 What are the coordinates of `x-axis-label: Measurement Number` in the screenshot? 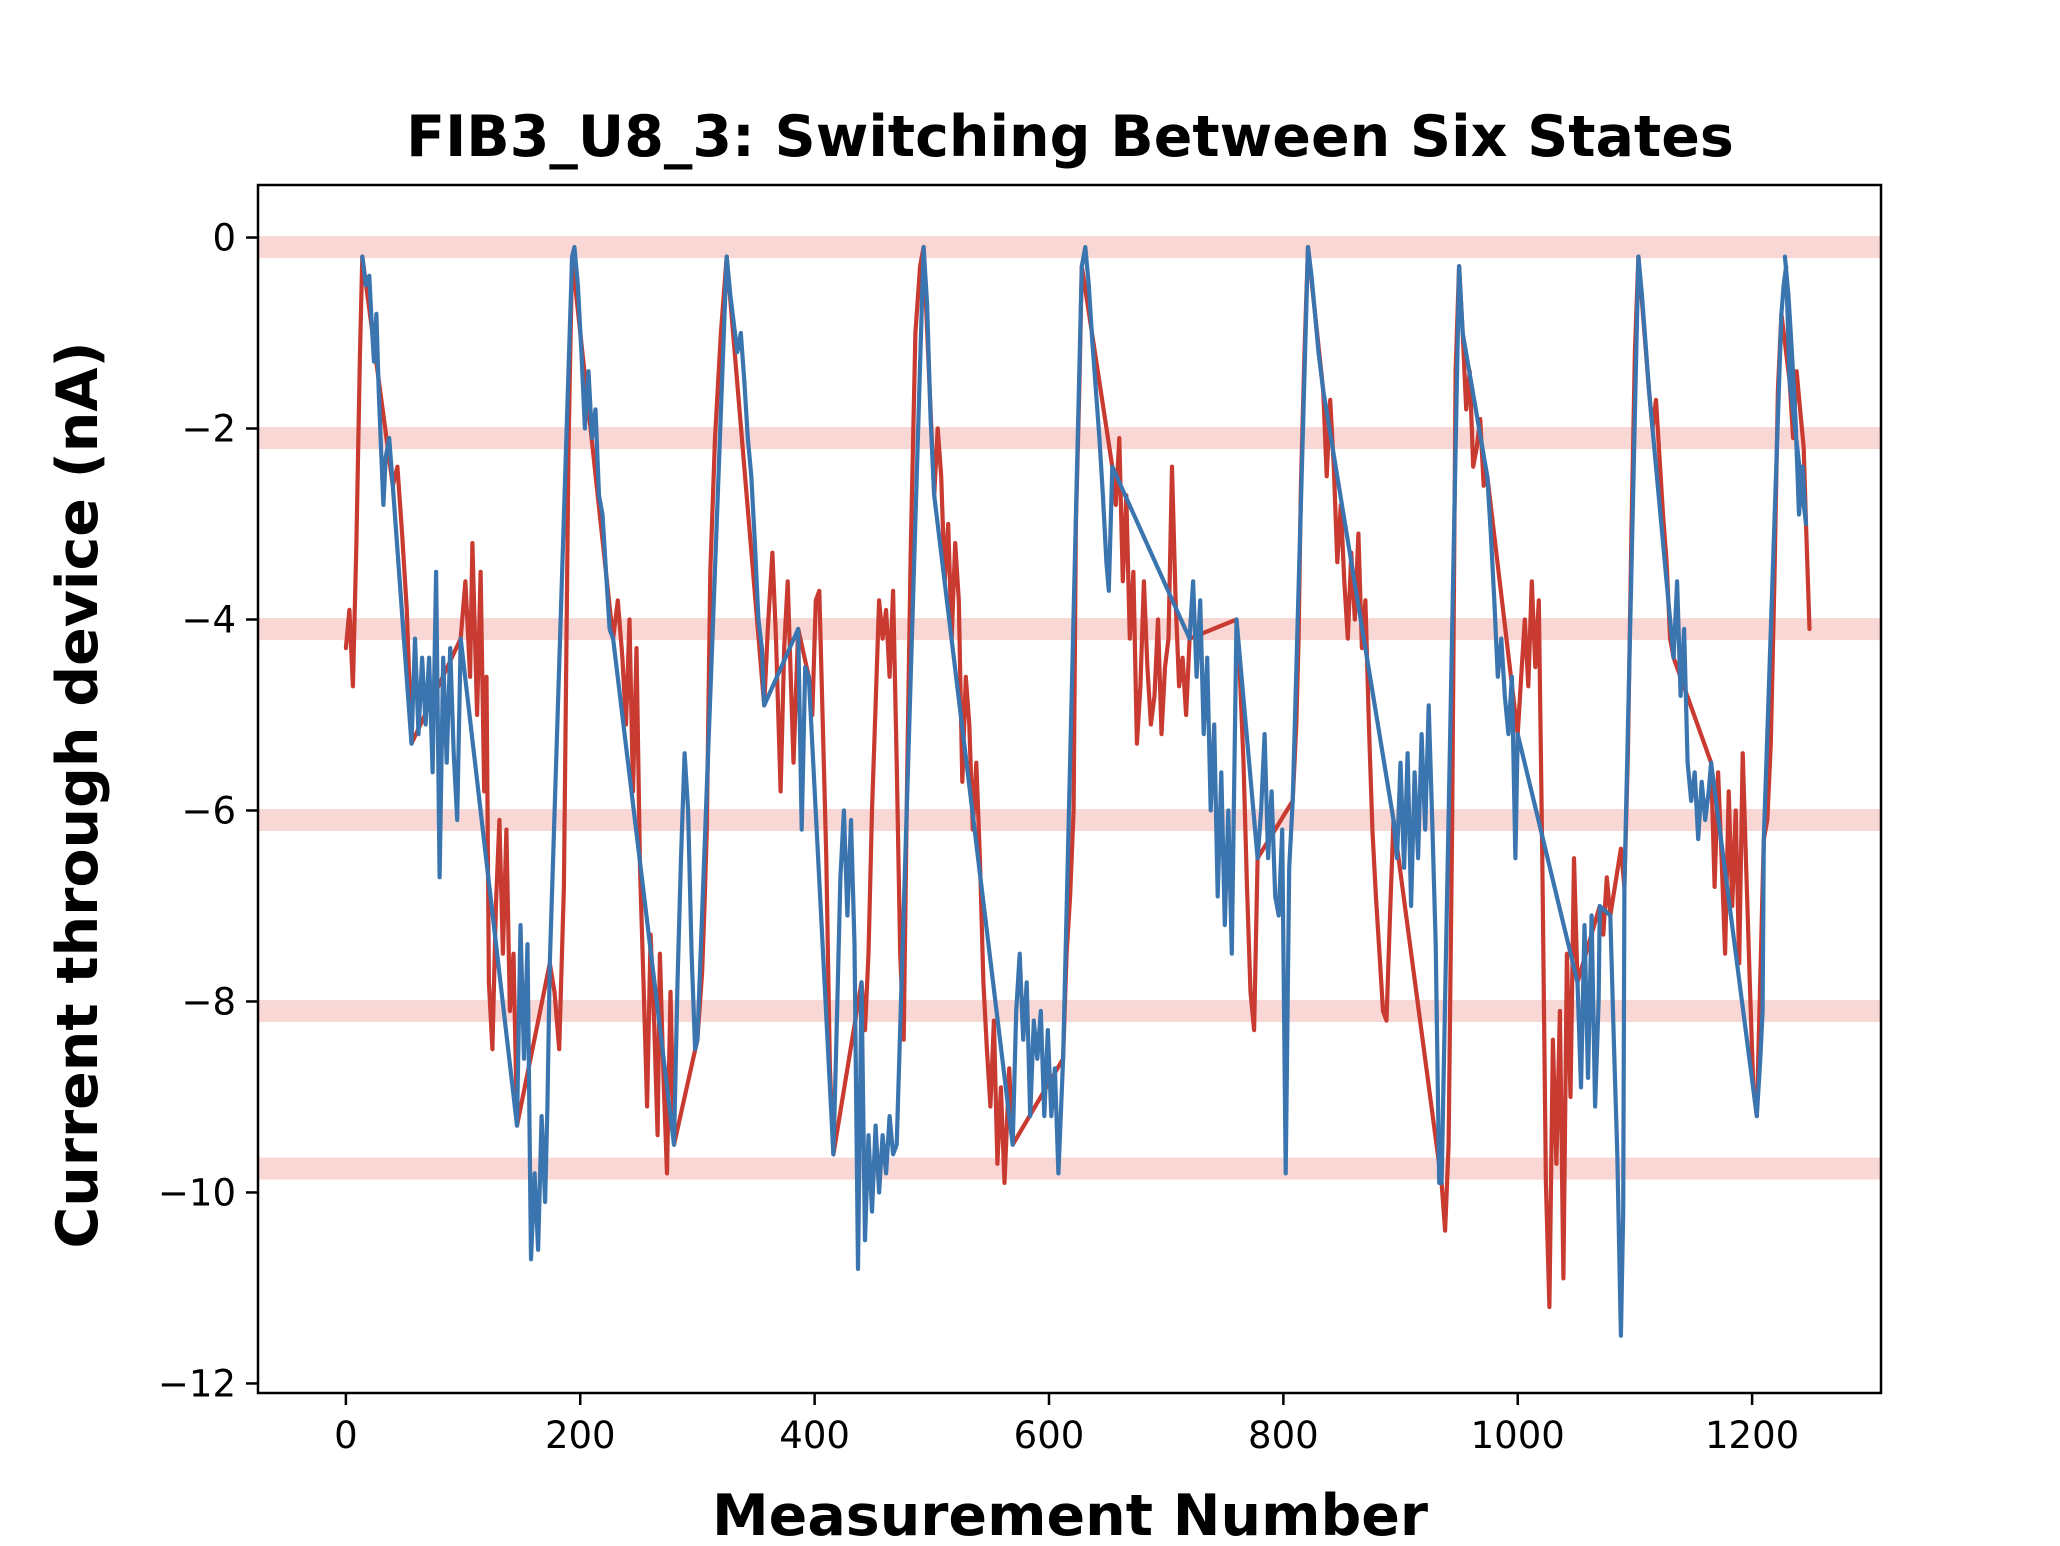 It's located at (1070, 1514).